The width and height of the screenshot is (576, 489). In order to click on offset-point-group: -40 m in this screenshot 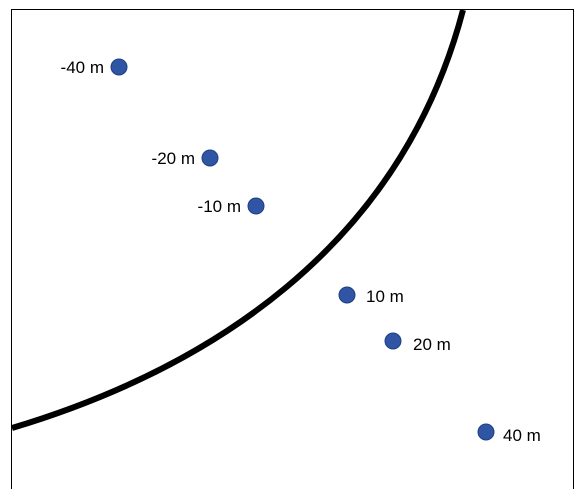, I will do `click(94, 67)`.